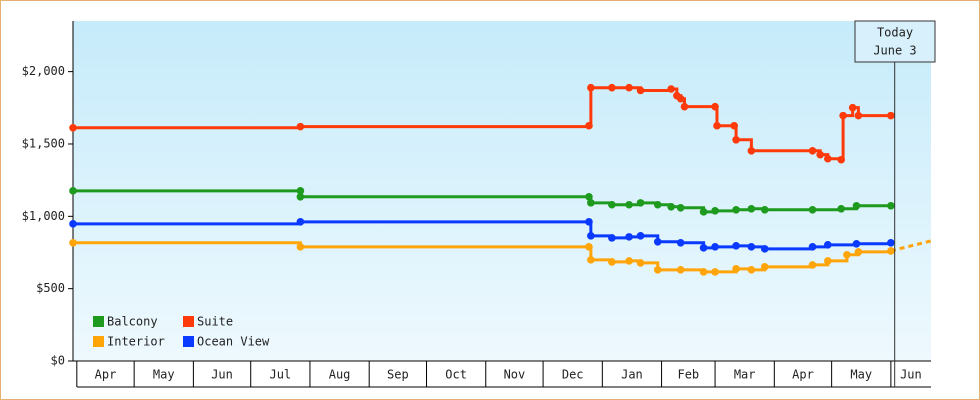  What do you see at coordinates (280, 375) in the screenshot?
I see `x-tick-label: Jul` at bounding box center [280, 375].